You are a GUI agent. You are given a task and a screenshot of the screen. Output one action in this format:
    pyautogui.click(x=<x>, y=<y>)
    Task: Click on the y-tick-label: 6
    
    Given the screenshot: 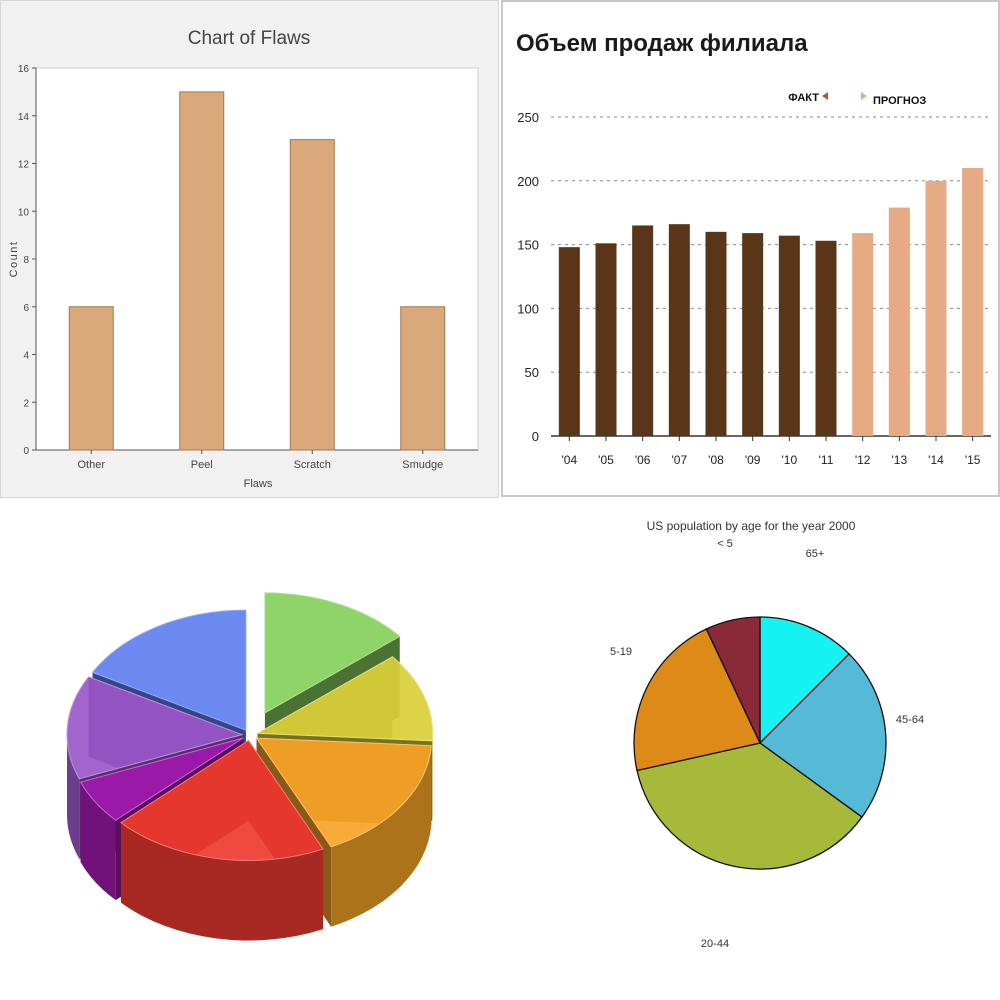 What is the action you would take?
    pyautogui.click(x=26, y=308)
    